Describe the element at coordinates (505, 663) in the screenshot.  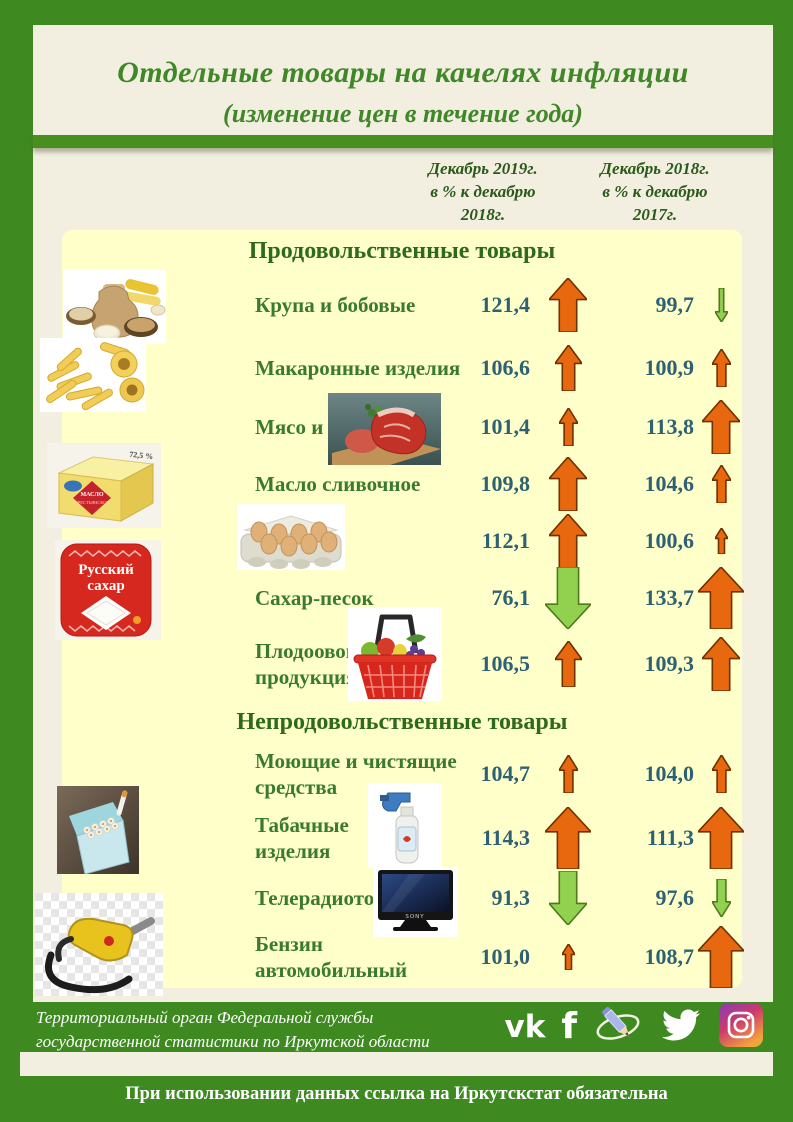
I see `row-value-2019: 106,5` at that location.